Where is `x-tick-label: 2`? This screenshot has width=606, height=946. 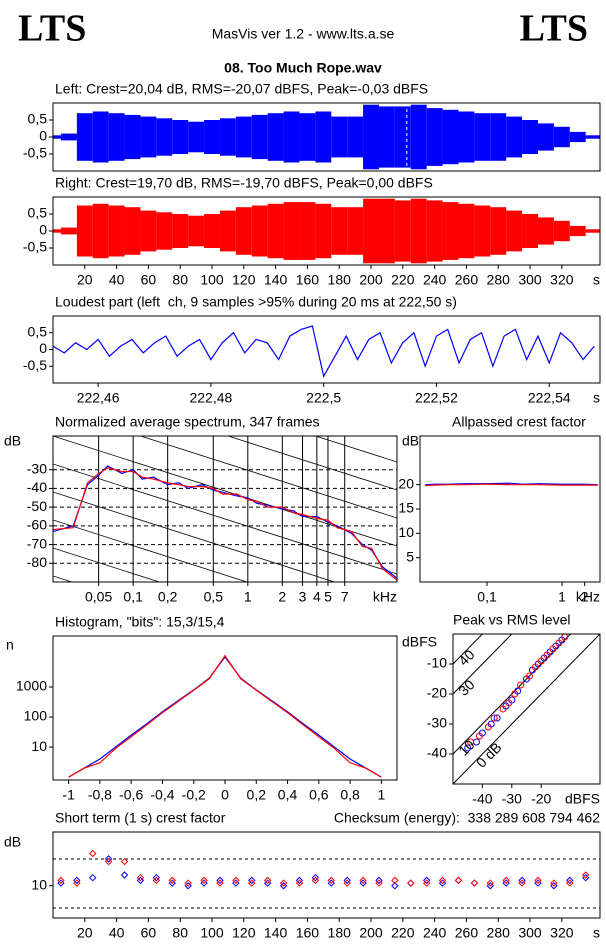 x-tick-label: 2 is located at coordinates (282, 597).